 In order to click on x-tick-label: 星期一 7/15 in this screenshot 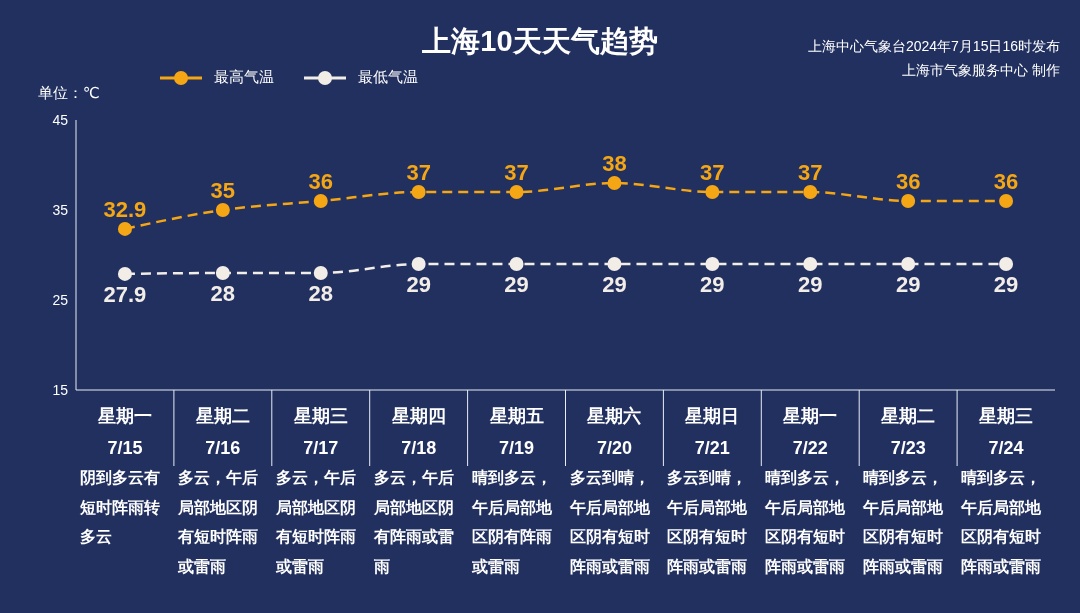, I will do `click(124, 432)`.